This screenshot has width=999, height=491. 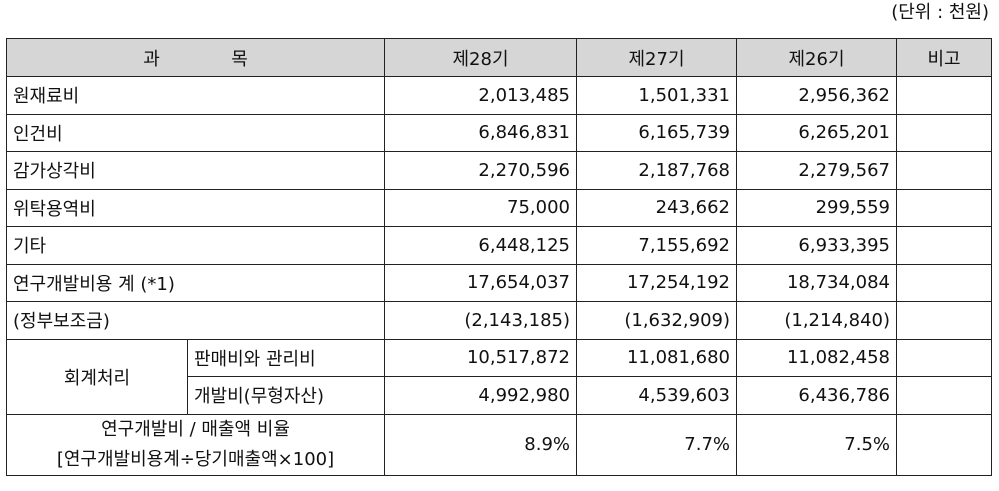 What do you see at coordinates (940, 12) in the screenshot?
I see `unit-note: (단위 : 천원)` at bounding box center [940, 12].